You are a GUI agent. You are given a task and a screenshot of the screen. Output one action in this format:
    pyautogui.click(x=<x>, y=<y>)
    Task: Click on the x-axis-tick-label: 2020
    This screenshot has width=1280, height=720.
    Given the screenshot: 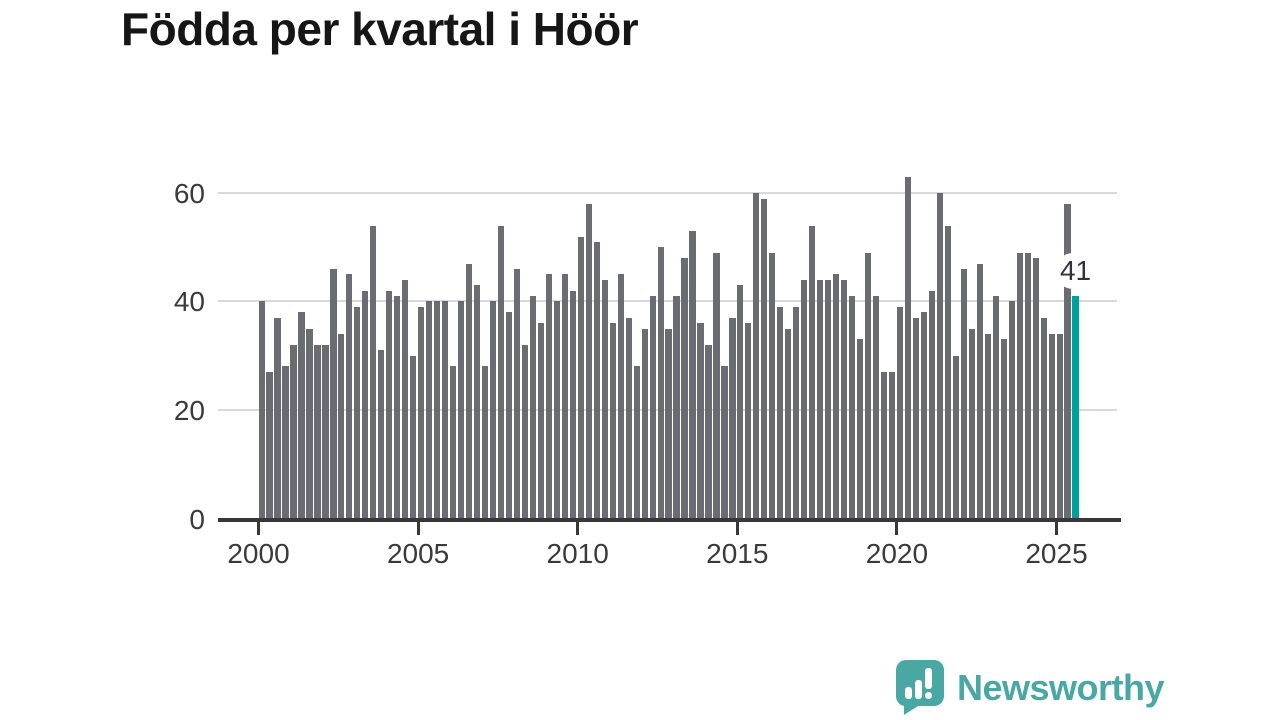 What is the action you would take?
    pyautogui.click(x=897, y=553)
    